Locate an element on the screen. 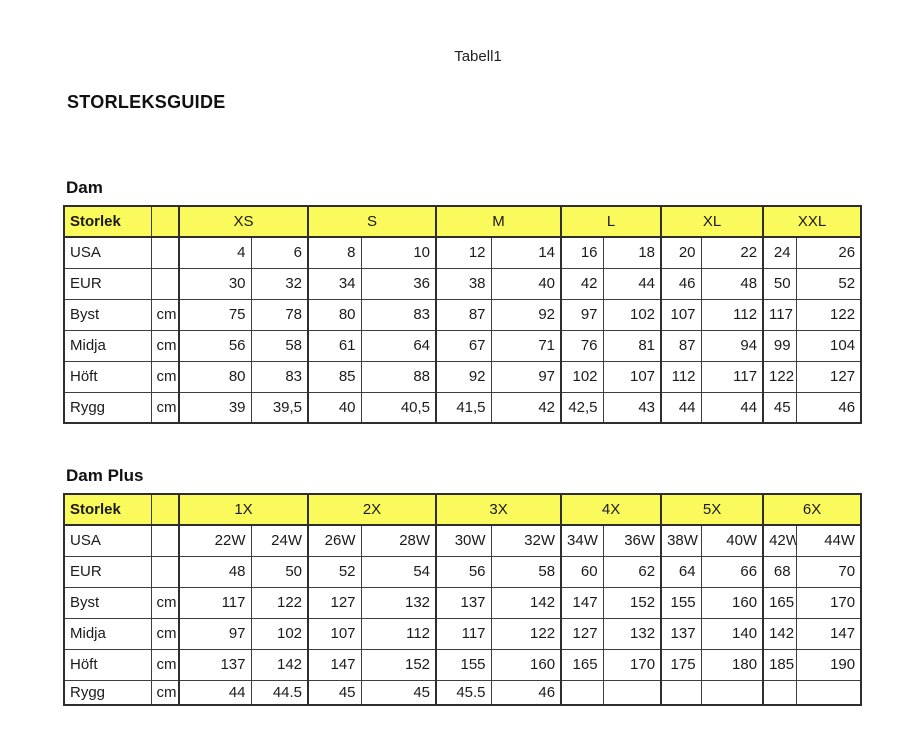  table-row: EUR 48 50 52 54 56 58 60 62 64 66 68 70 is located at coordinates (462, 571).